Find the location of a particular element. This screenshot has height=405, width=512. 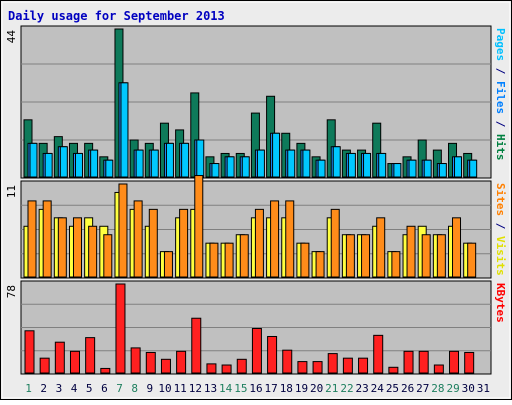

panel-kbytes-max-label: 78 is located at coordinates (11, 291).